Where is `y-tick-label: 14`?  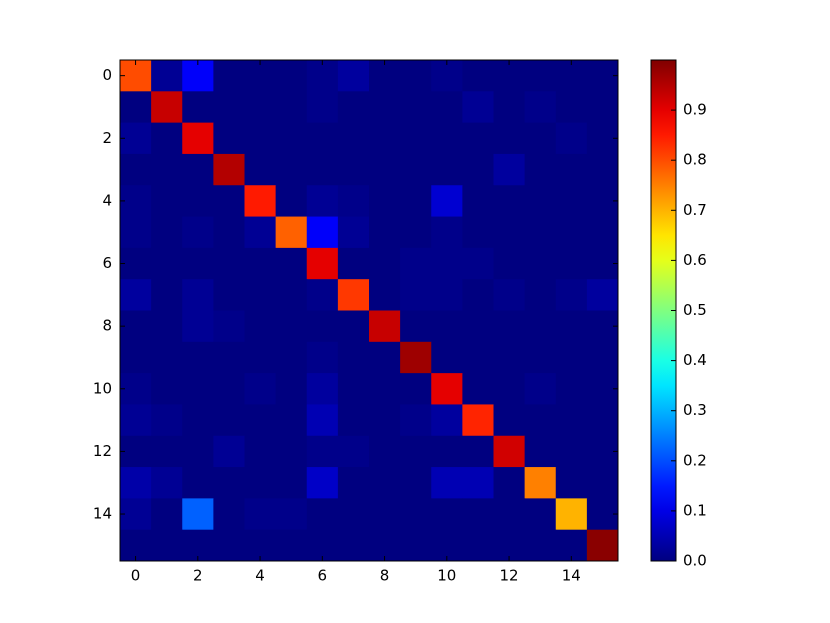
y-tick-label: 14 is located at coordinates (102, 514).